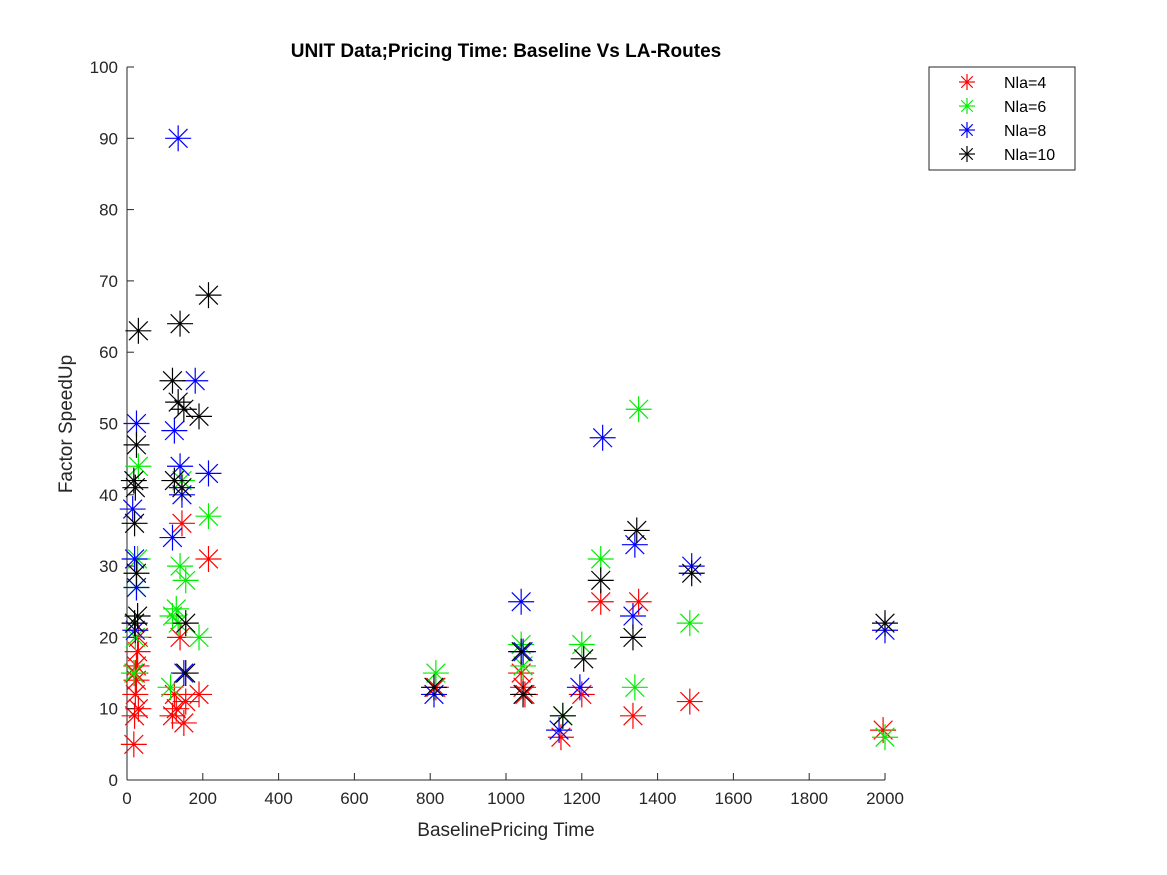  What do you see at coordinates (108, 352) in the screenshot?
I see `y-tick-label: 60` at bounding box center [108, 352].